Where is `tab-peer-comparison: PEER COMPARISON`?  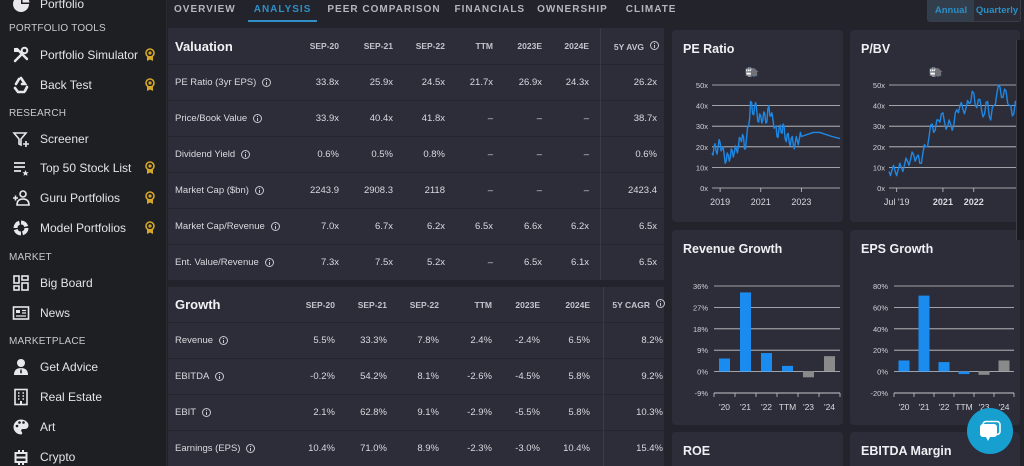 tab-peer-comparison: PEER COMPARISON is located at coordinates (384, 9).